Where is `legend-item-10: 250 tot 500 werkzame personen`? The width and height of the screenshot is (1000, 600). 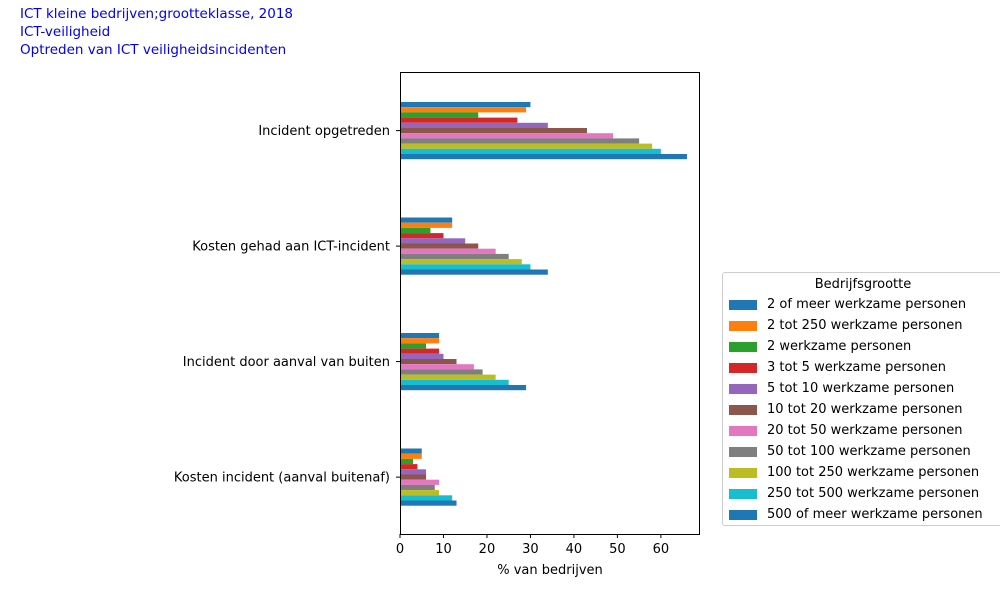 legend-item-10: 250 tot 500 werkzame personen is located at coordinates (861, 493).